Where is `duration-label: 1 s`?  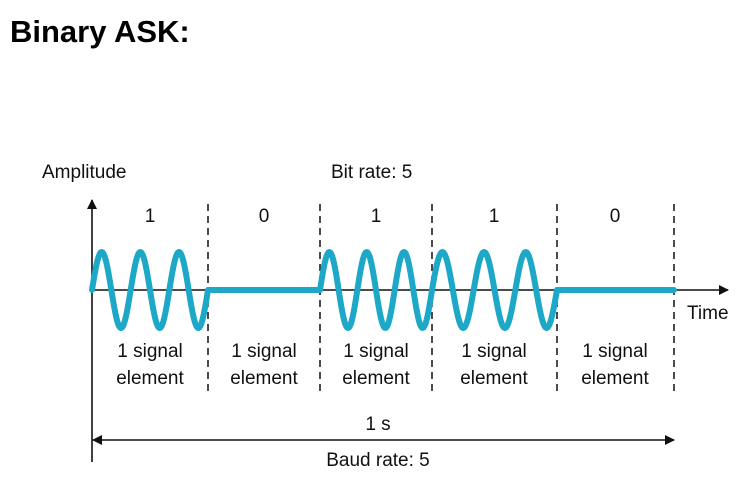
duration-label: 1 s is located at coordinates (377, 424).